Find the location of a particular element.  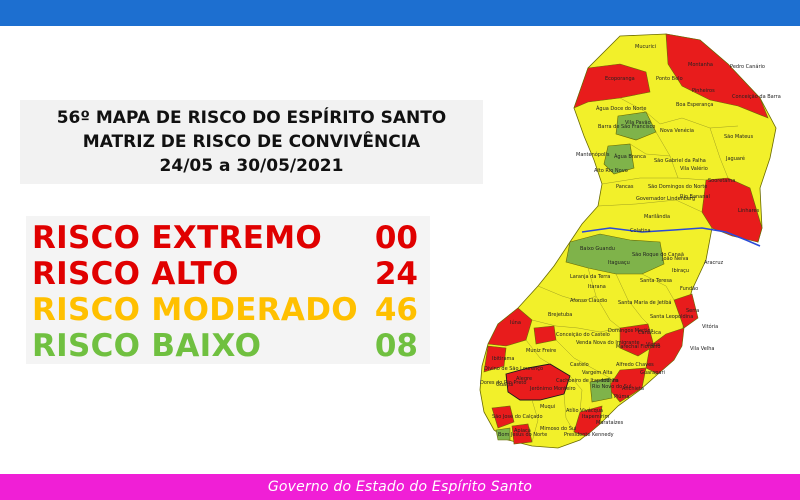

municipality-label: Guaçuí is located at coordinates (505, 384).